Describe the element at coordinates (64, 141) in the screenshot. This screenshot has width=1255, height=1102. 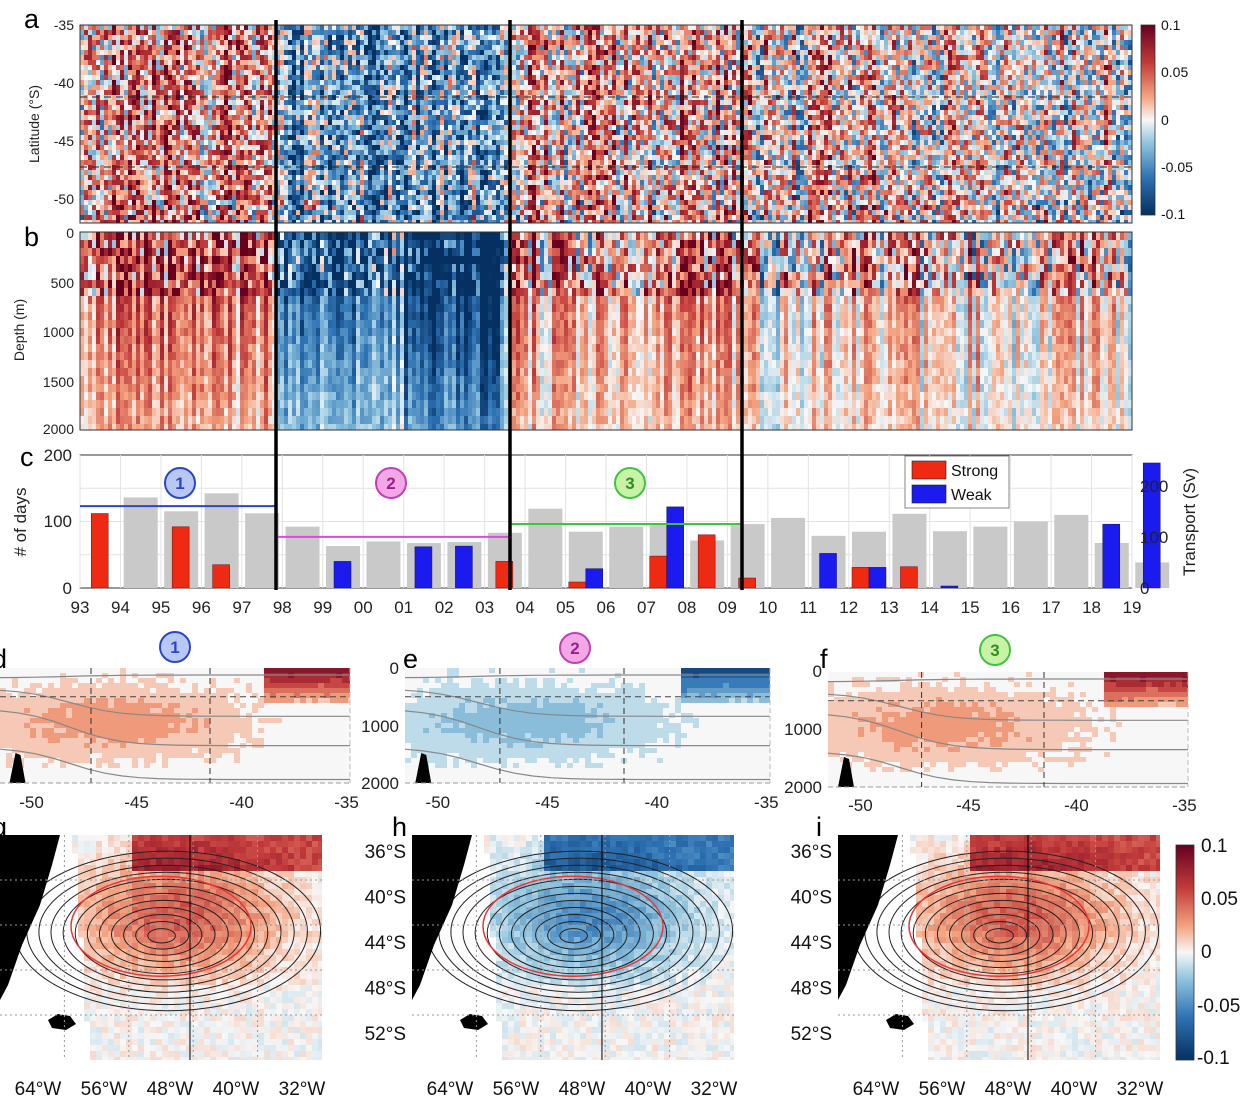
I see `panel-a-ytick: -45` at that location.